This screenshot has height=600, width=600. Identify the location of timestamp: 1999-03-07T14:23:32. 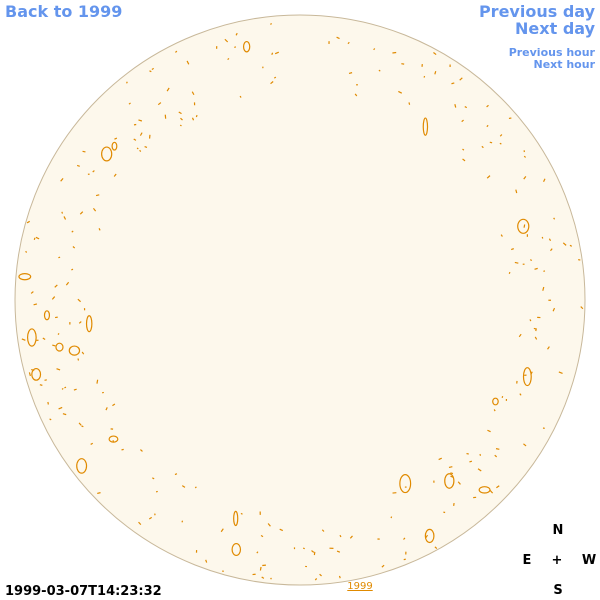
(83, 591).